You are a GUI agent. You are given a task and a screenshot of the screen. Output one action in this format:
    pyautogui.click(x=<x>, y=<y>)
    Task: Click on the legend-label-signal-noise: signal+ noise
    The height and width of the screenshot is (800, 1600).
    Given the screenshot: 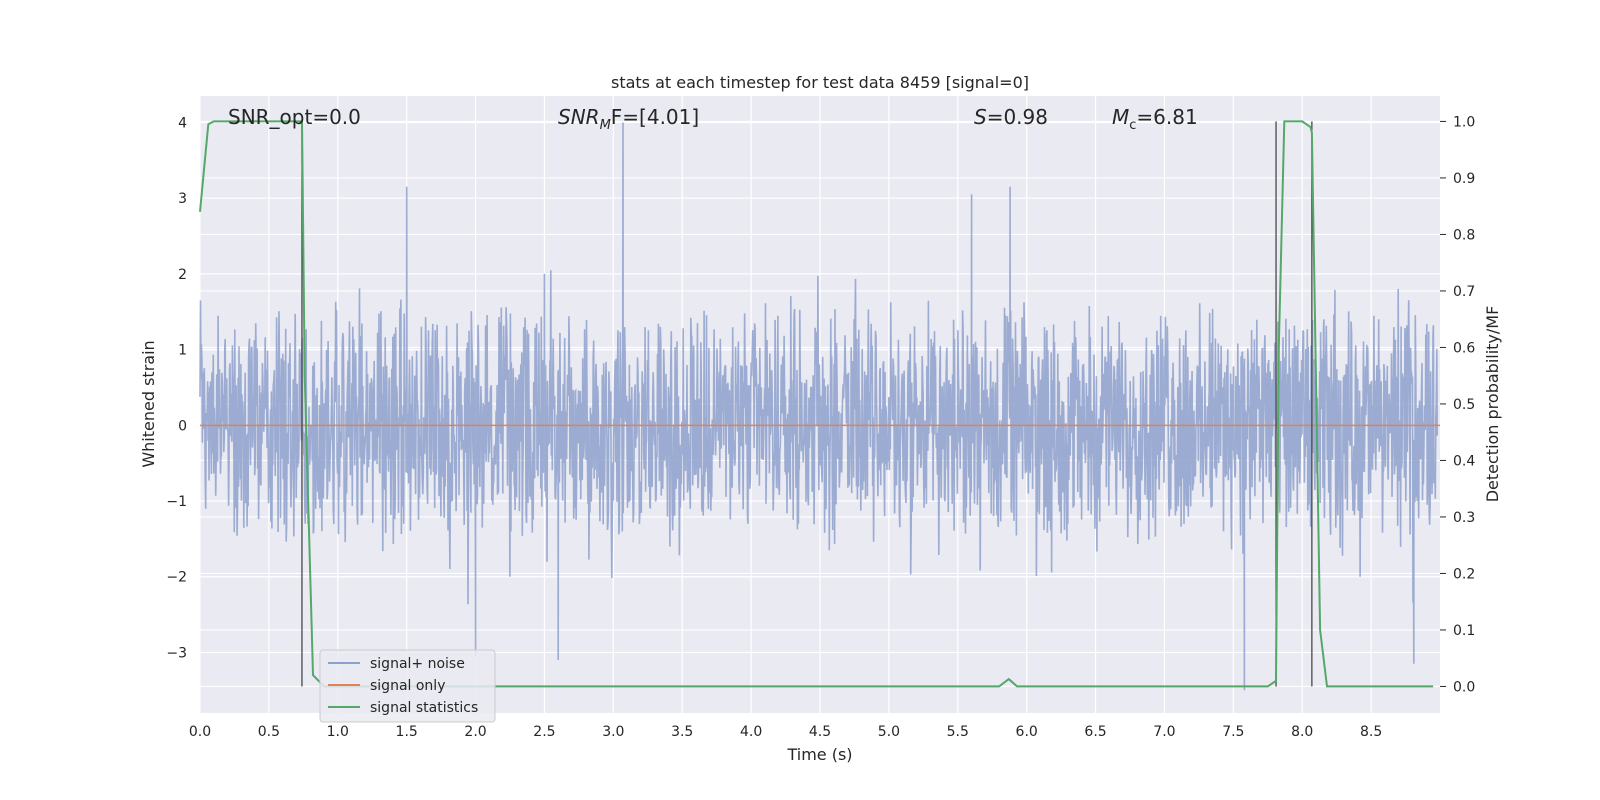 What is the action you would take?
    pyautogui.click(x=417, y=664)
    